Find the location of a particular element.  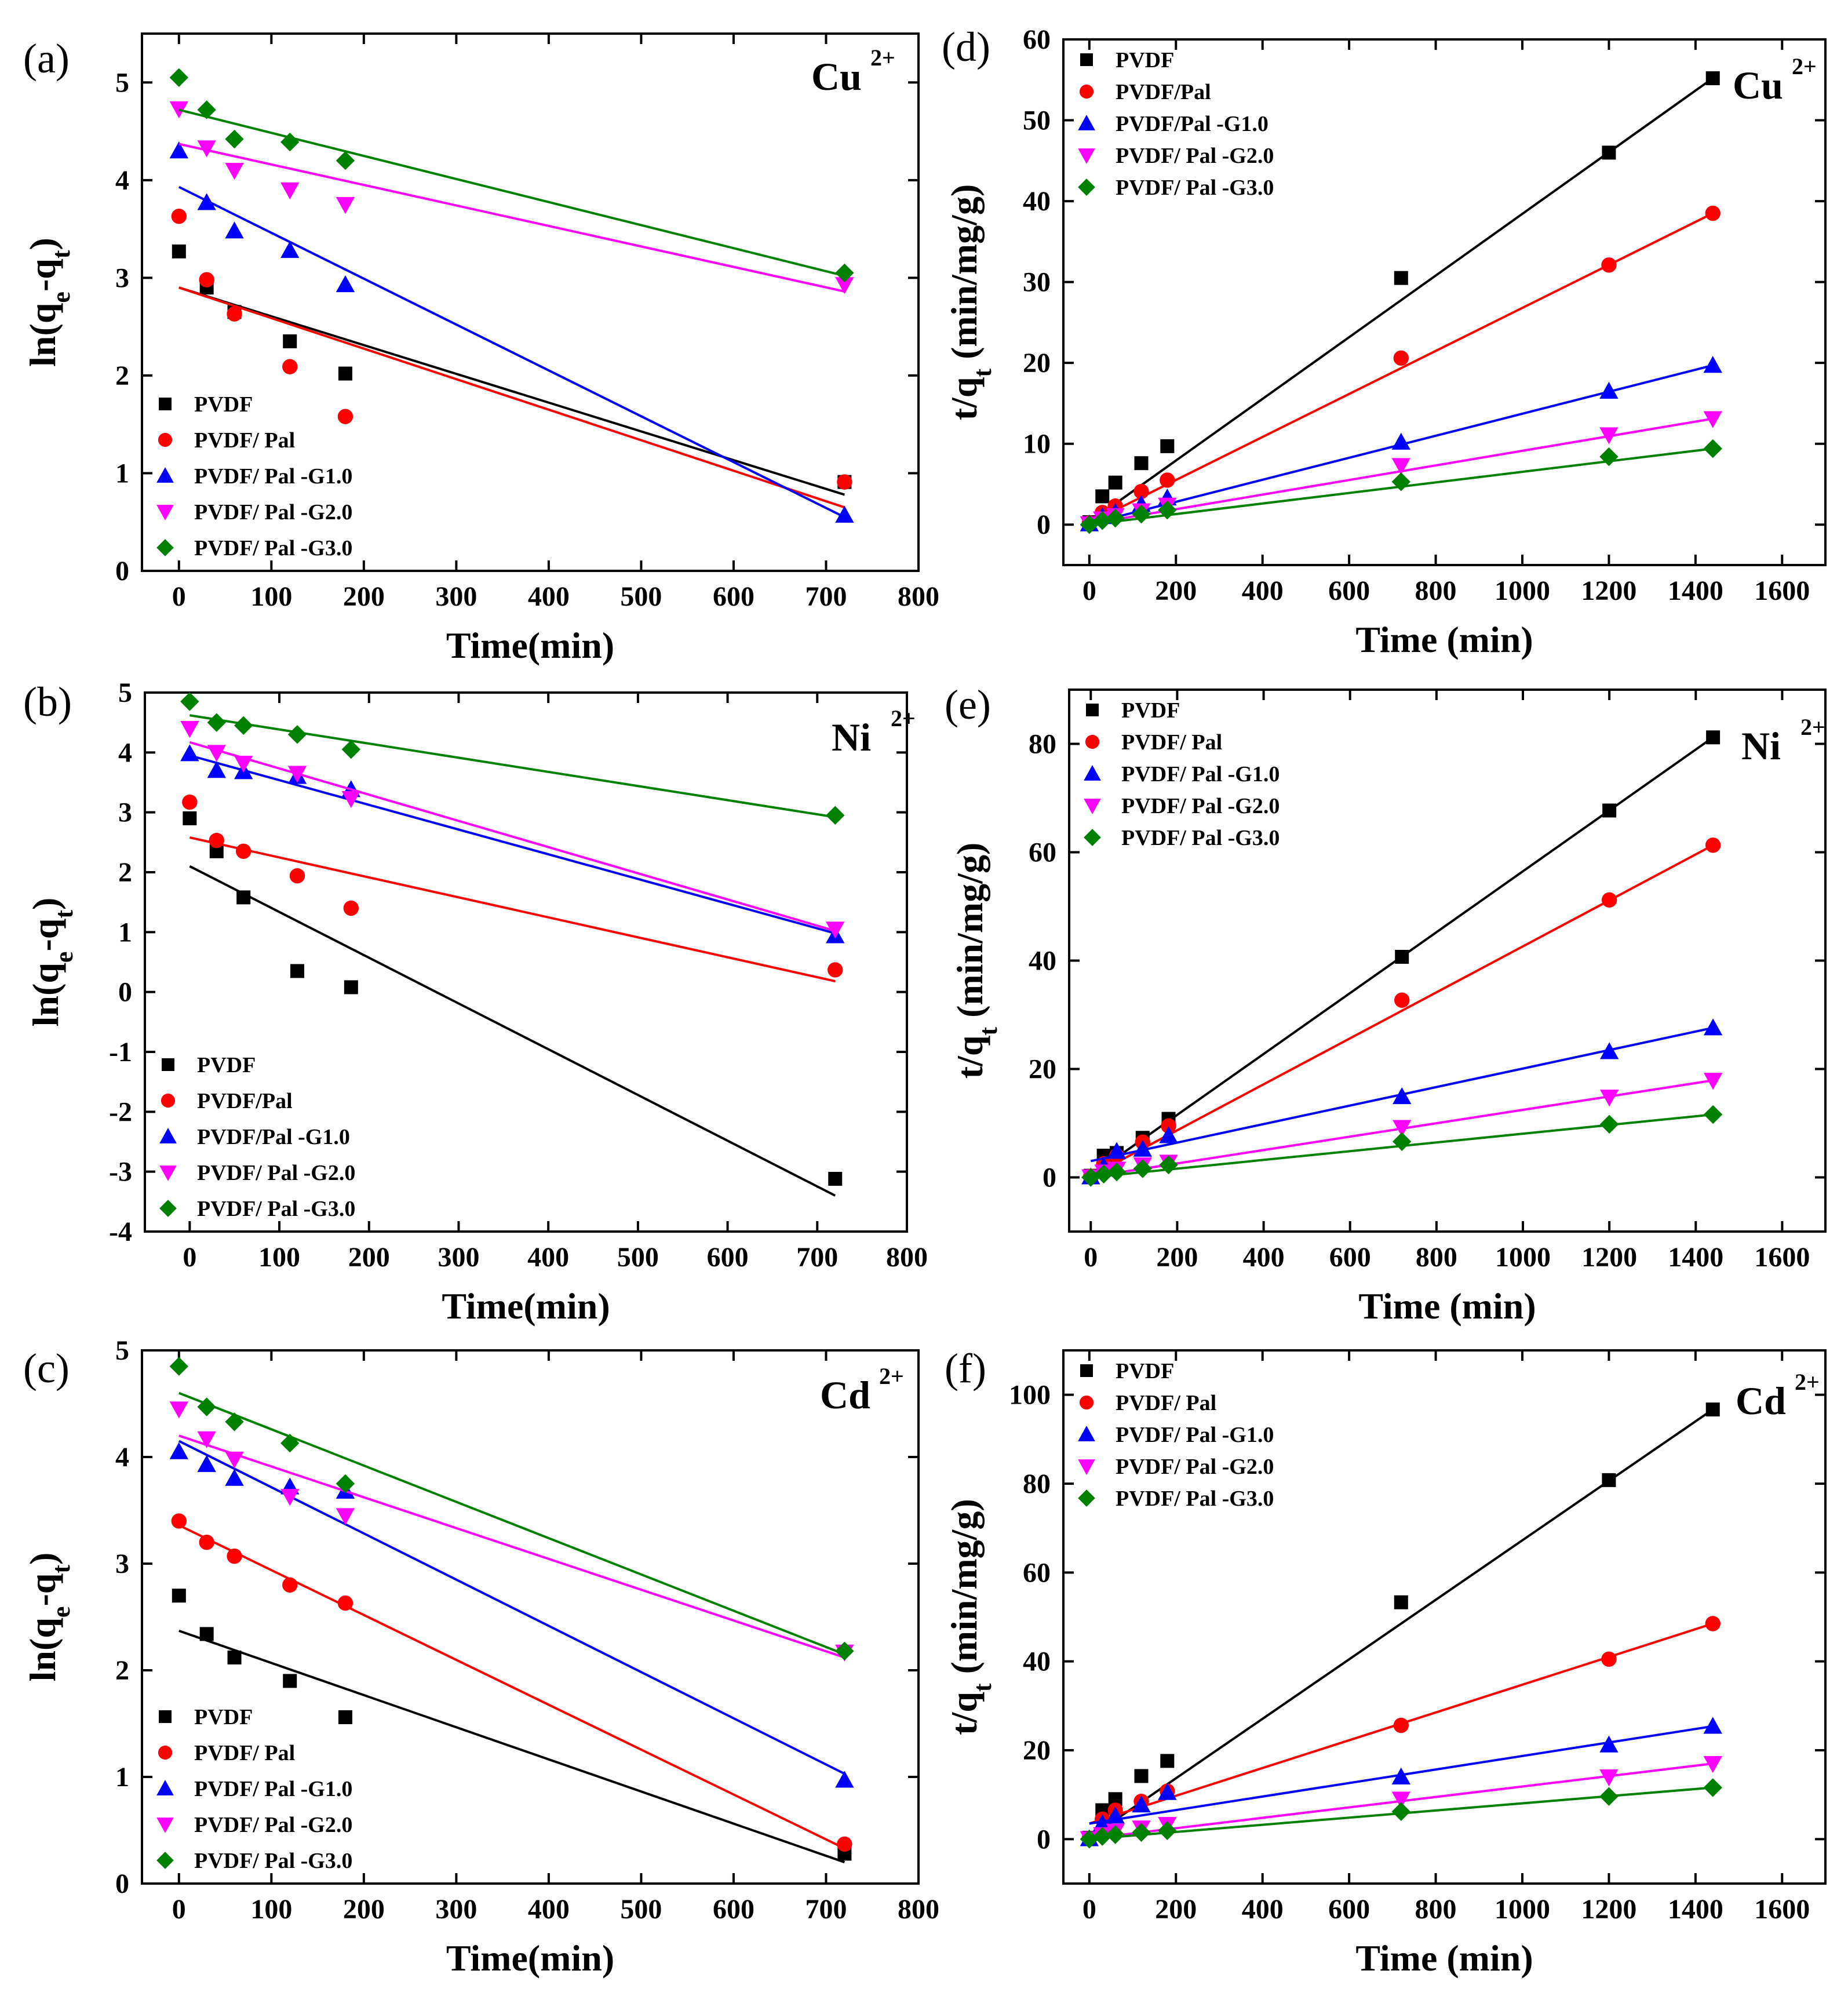

ion-charge: 2+ is located at coordinates (891, 1376).